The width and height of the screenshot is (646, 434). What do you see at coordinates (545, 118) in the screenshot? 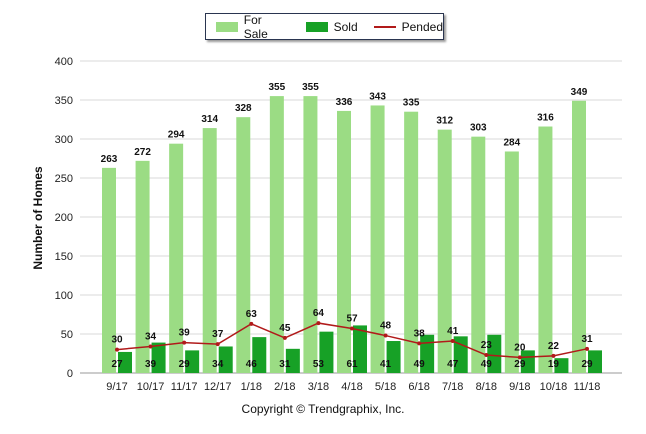
I see `data-label-for-sale: 316` at bounding box center [545, 118].